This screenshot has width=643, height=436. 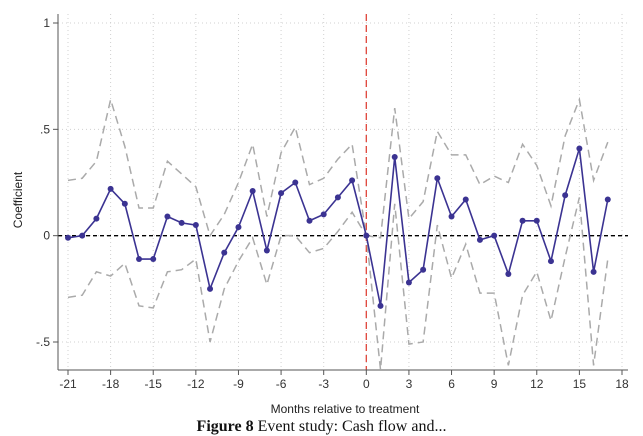 What do you see at coordinates (18, 199) in the screenshot?
I see `y-axis-label: Coefficient` at bounding box center [18, 199].